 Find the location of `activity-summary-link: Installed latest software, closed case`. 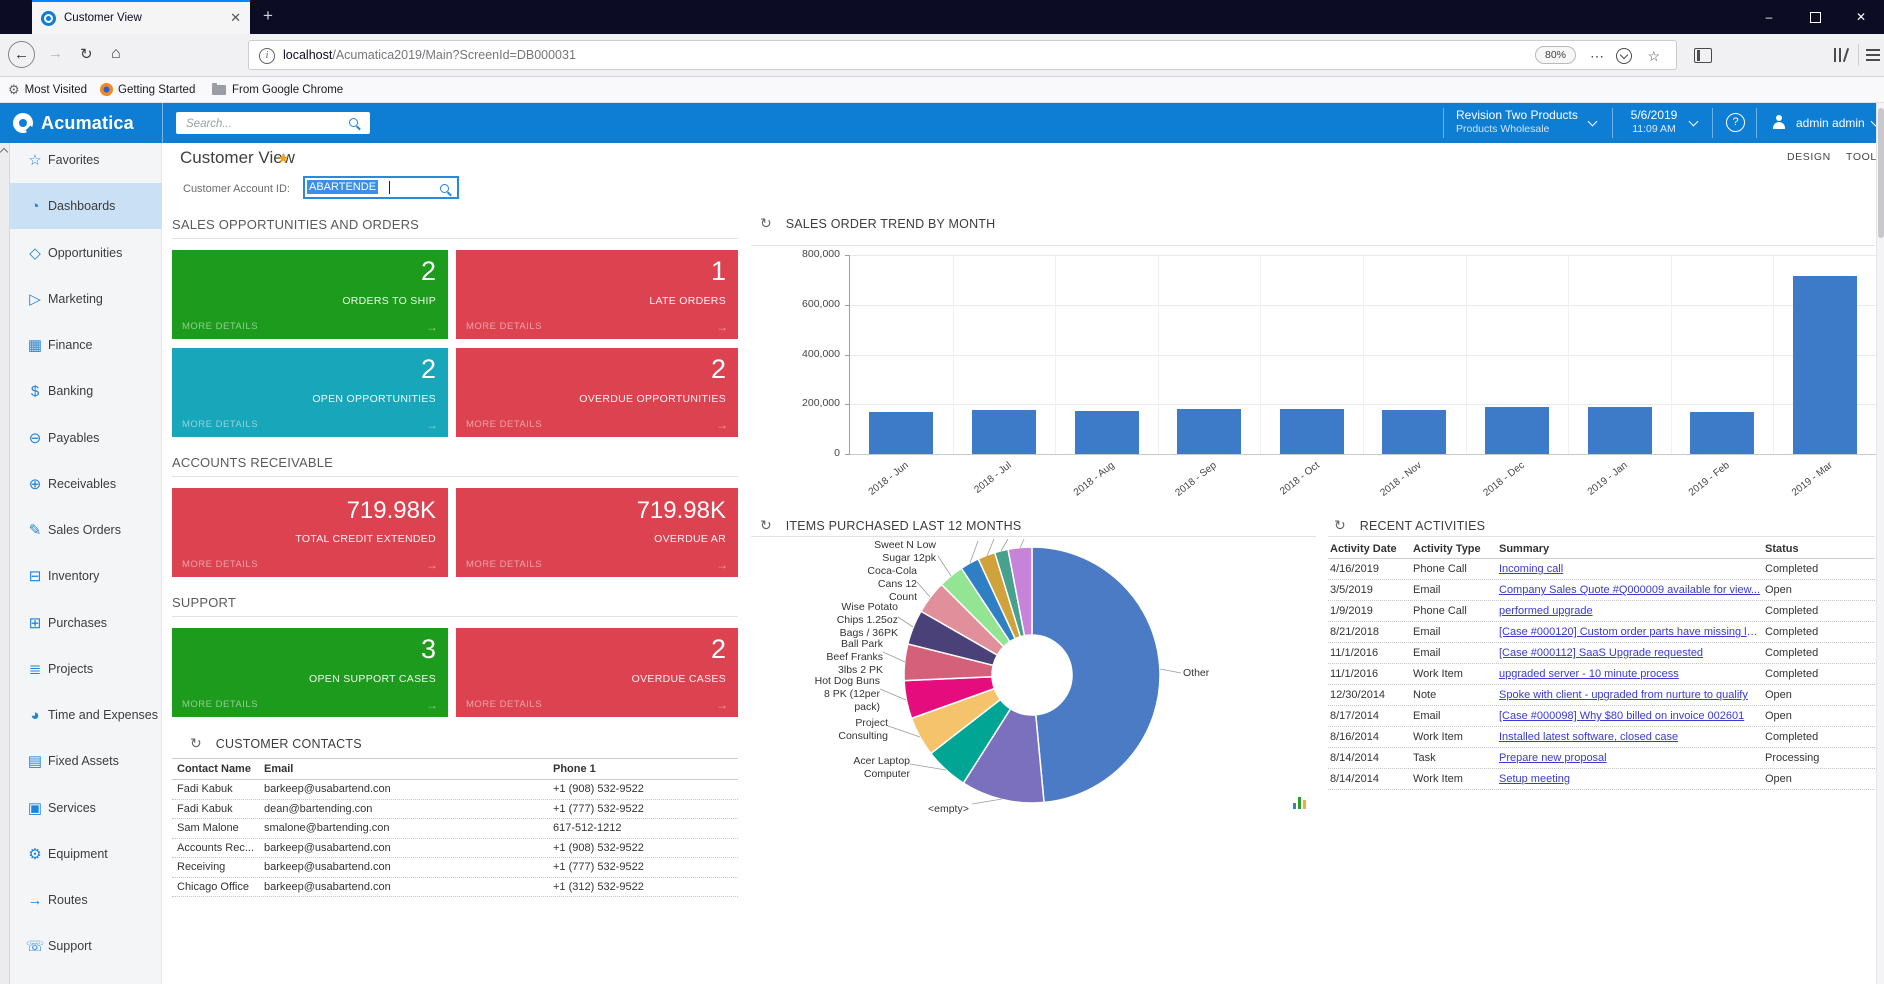

activity-summary-link: Installed latest software, closed case is located at coordinates (1589, 737).